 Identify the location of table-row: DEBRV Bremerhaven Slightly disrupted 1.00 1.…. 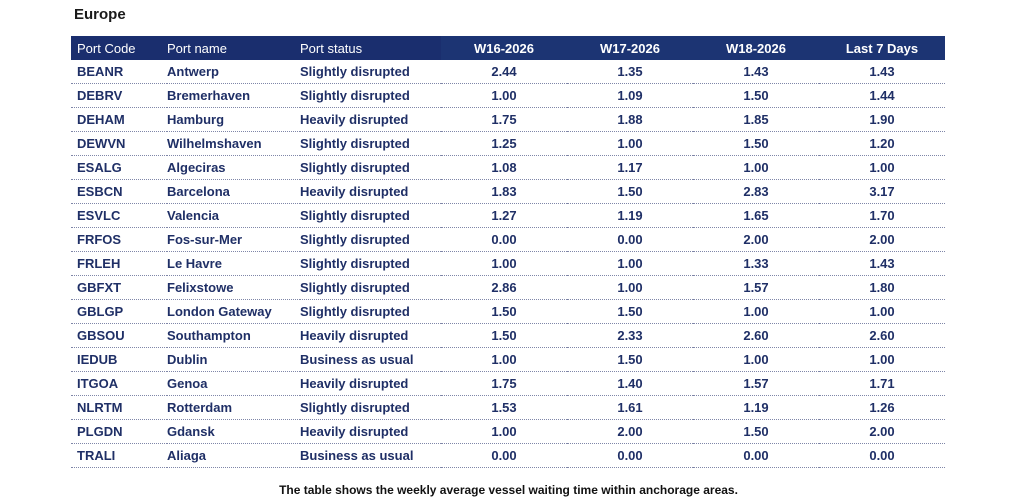
(508, 95).